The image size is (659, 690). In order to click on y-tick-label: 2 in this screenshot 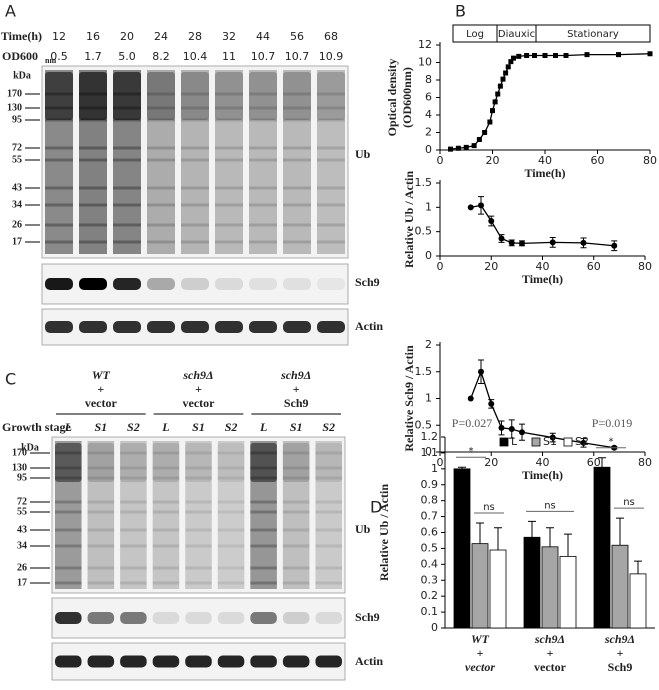, I will do `click(428, 132)`.